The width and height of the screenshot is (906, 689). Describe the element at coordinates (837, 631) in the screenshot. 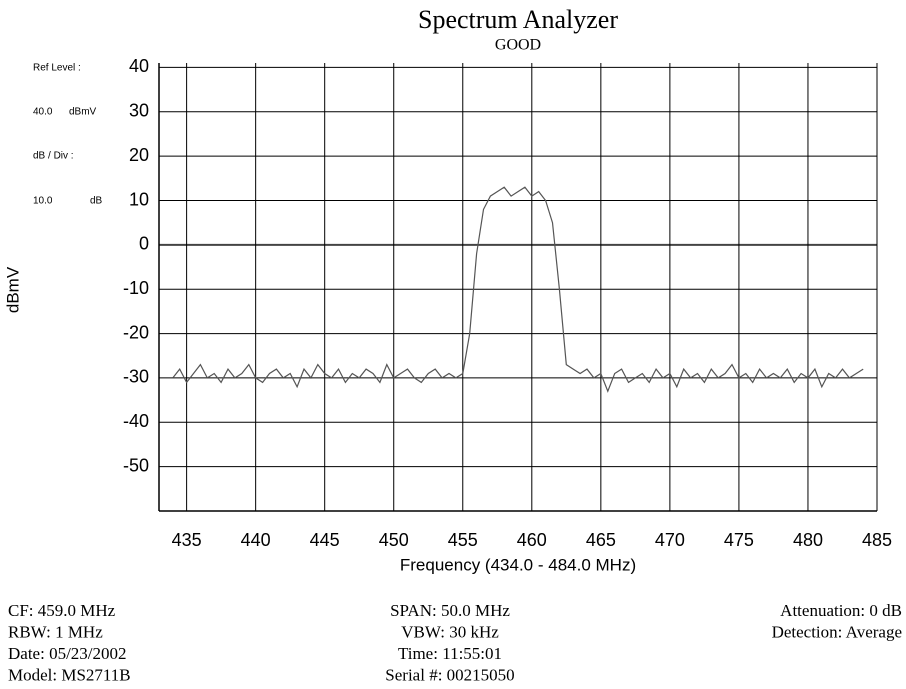

I see `footer-text: Detection: Average` at that location.